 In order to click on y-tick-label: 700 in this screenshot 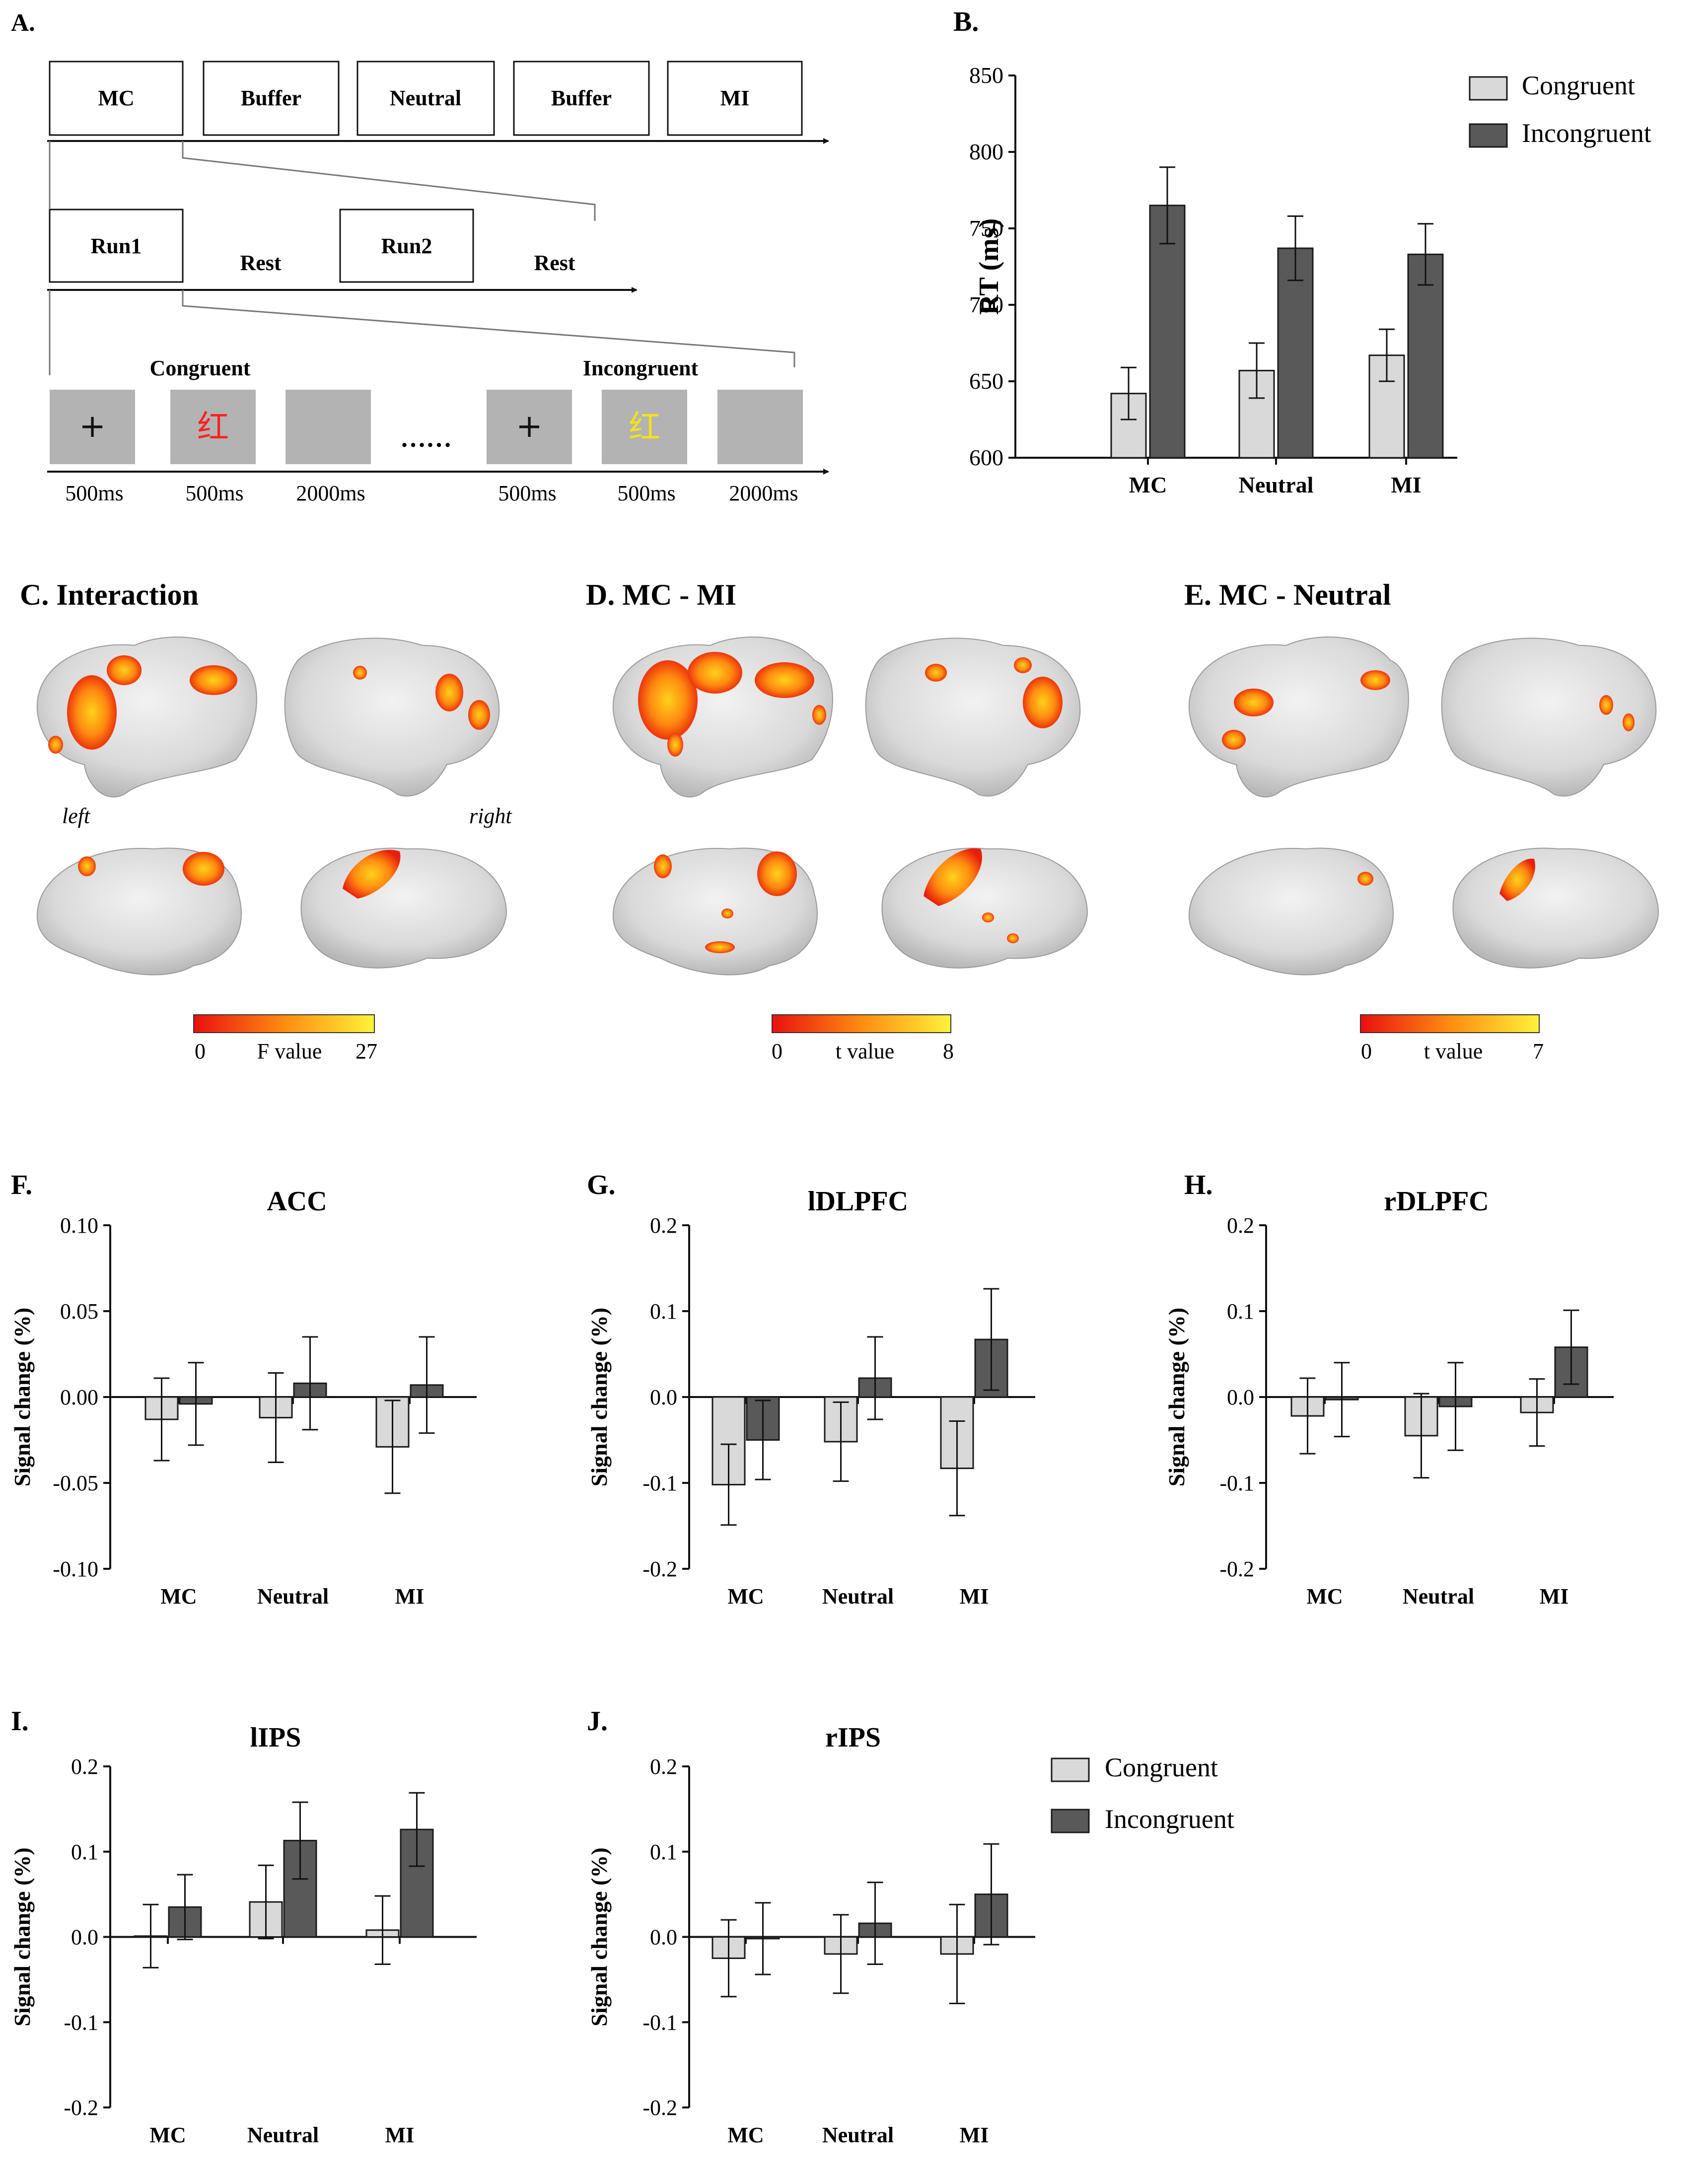, I will do `click(986, 304)`.